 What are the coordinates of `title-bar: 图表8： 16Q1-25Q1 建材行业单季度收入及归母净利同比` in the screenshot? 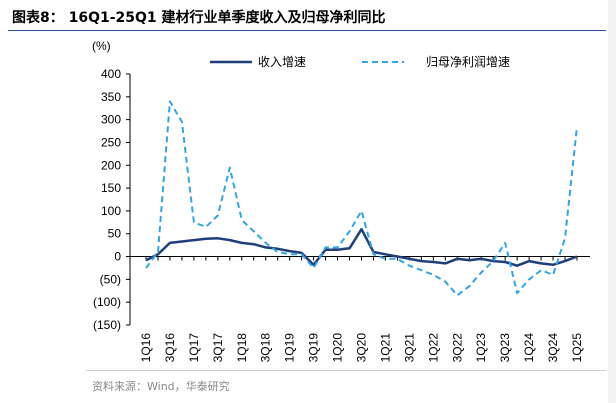 It's located at (307, 15).